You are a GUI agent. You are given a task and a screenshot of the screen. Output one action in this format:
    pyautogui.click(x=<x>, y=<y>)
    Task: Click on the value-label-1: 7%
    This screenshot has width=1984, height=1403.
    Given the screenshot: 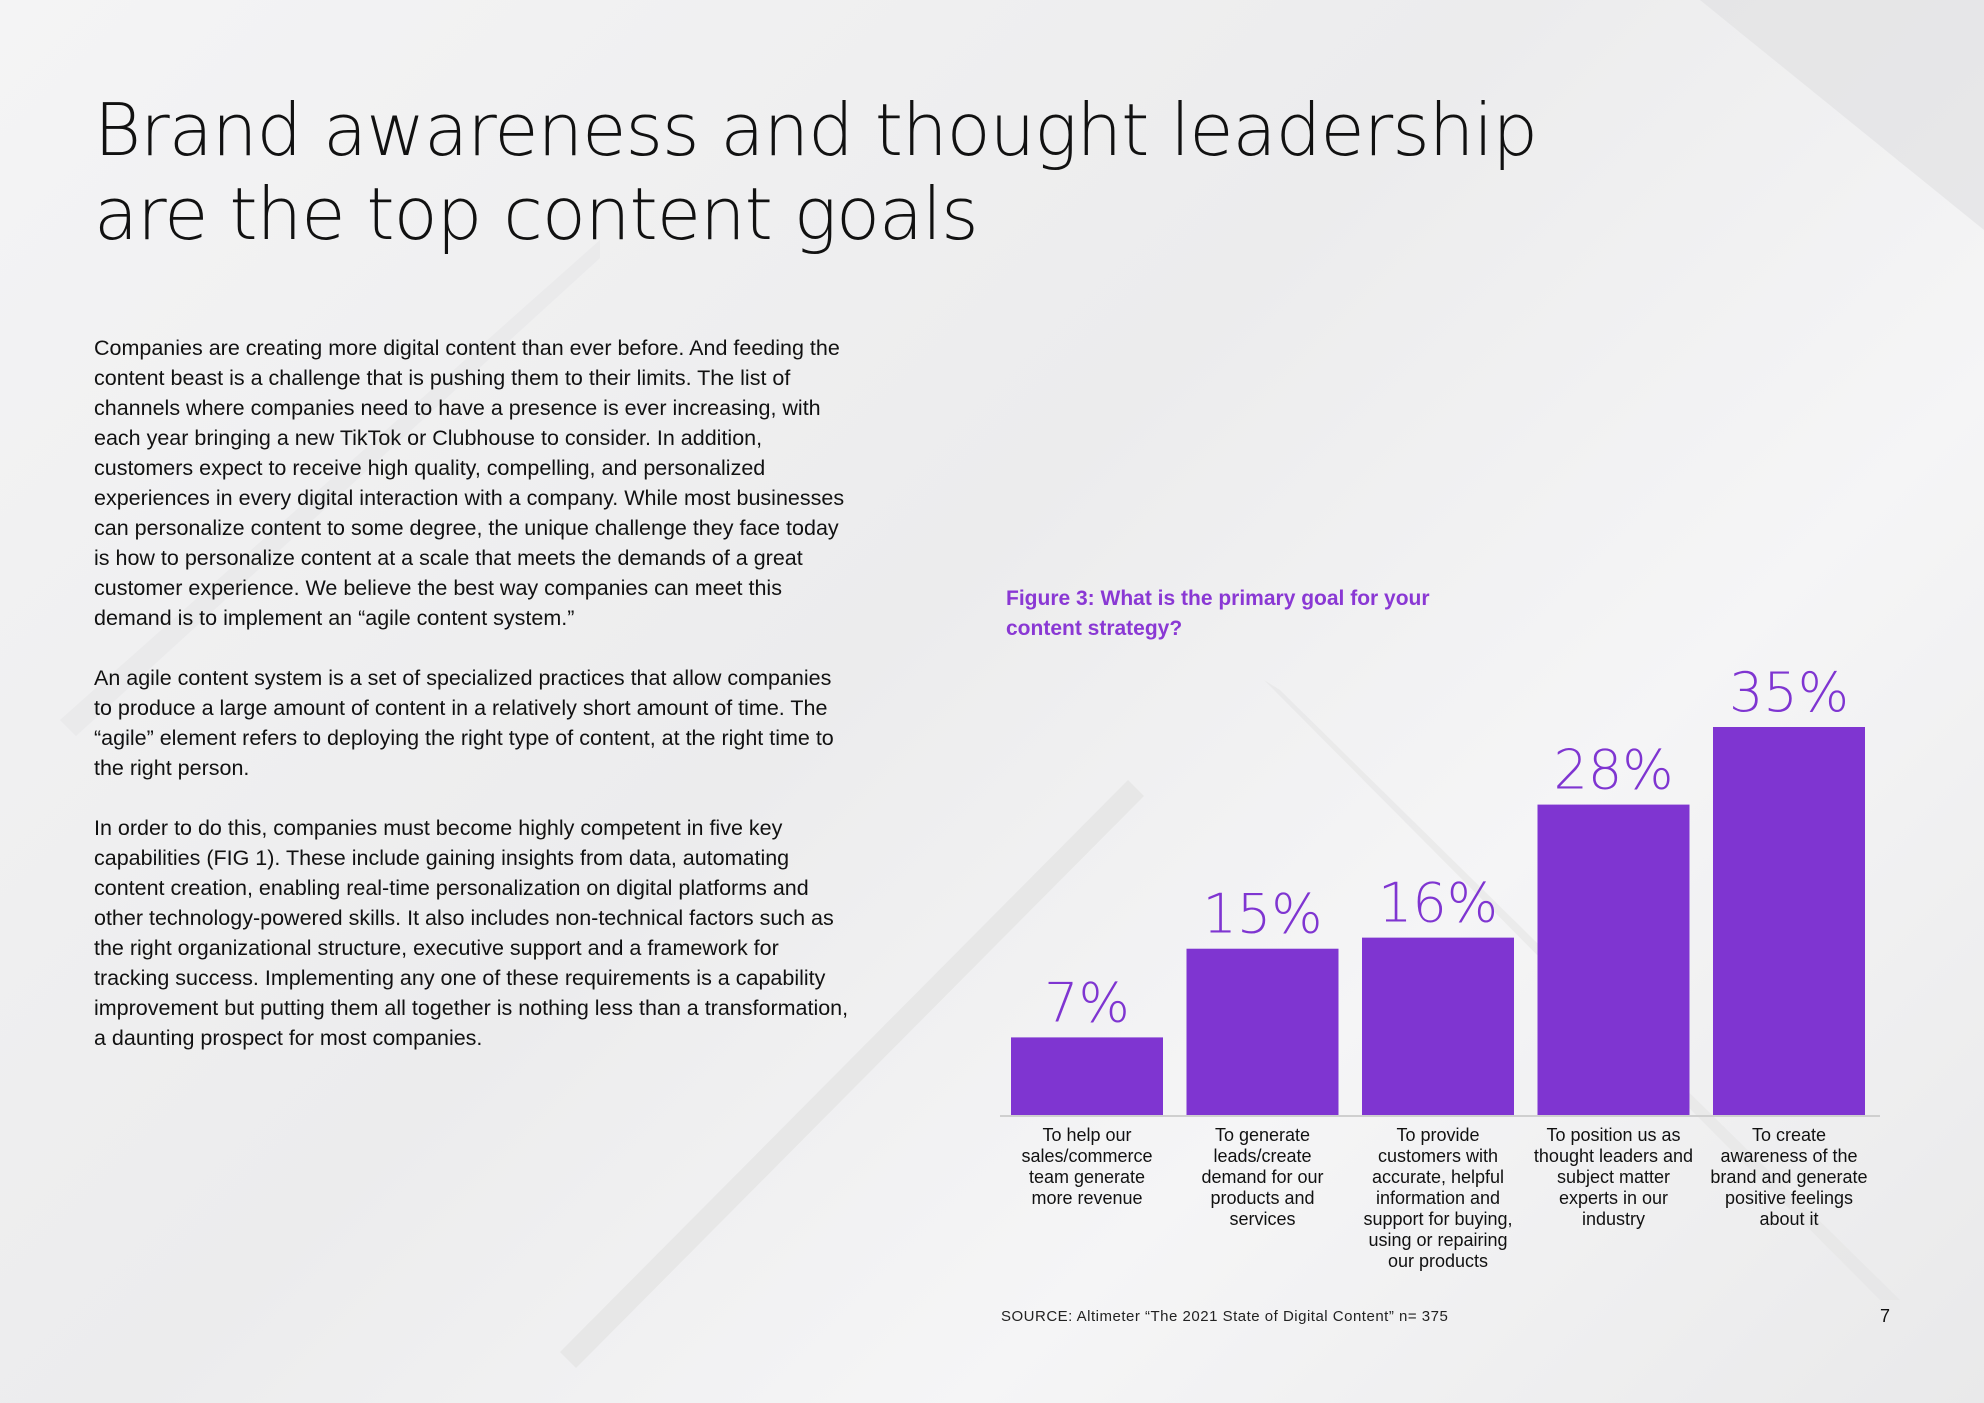 What is the action you would take?
    pyautogui.click(x=1087, y=1002)
    